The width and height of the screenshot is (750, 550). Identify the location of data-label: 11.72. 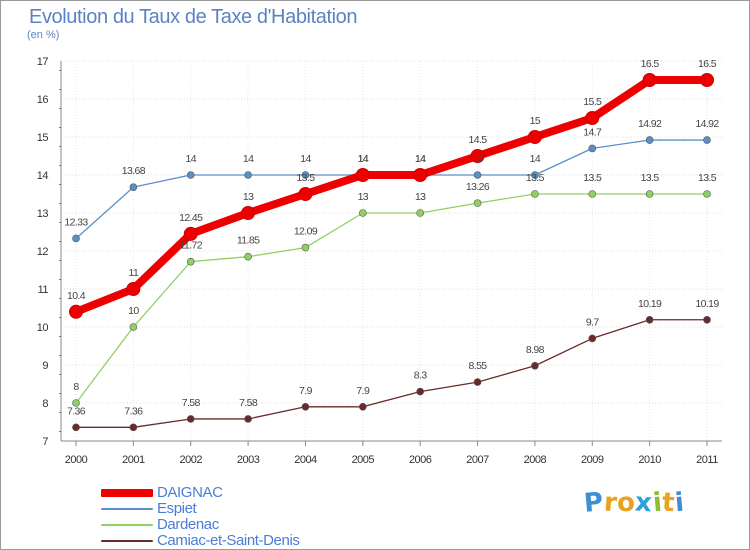
(190, 246).